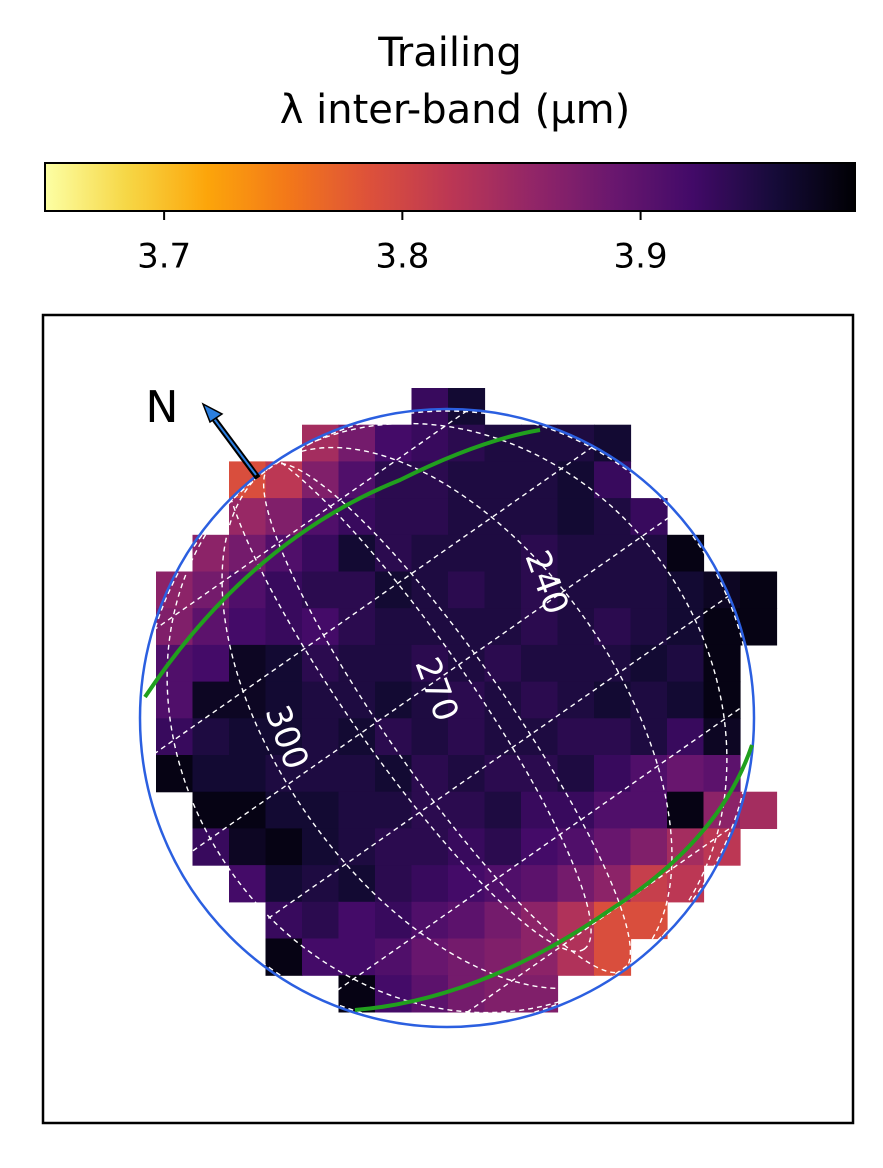 This screenshot has height=1168, width=883. What do you see at coordinates (450, 187) in the screenshot?
I see `colorbar-gradient` at bounding box center [450, 187].